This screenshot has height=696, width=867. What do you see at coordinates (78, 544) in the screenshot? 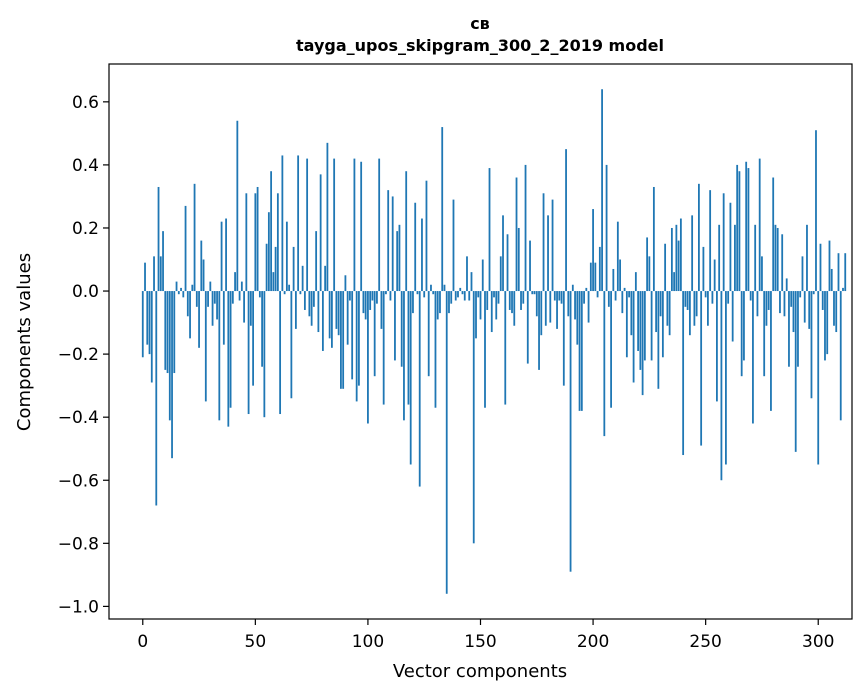
I see `y-tick-label: −0.8` at bounding box center [78, 544].